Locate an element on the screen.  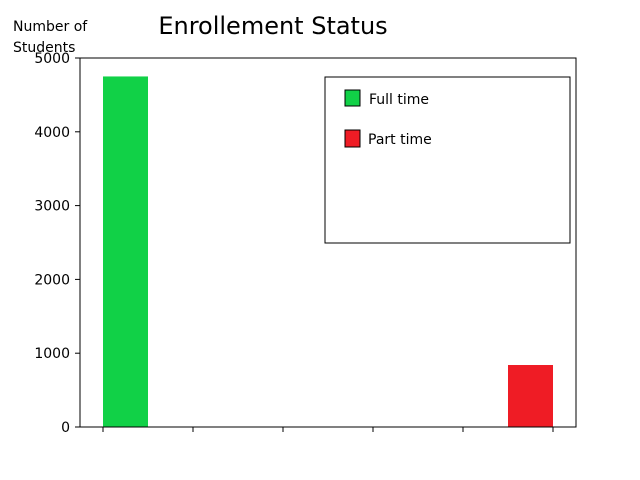
legend-box is located at coordinates (447, 160).